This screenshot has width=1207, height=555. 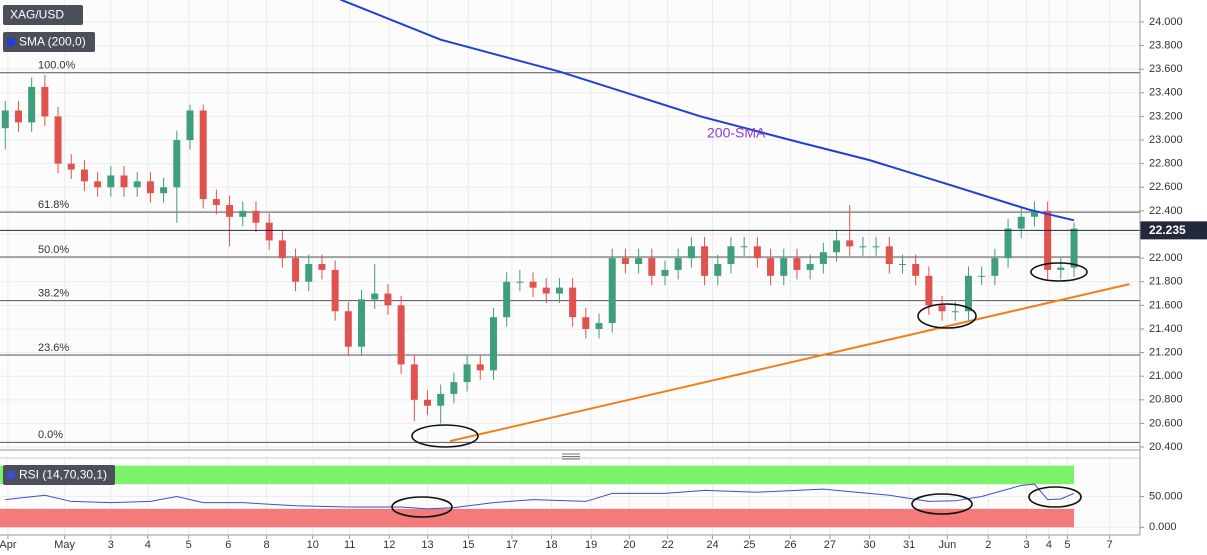 What do you see at coordinates (53, 294) in the screenshot?
I see `fib-label: 38.2%` at bounding box center [53, 294].